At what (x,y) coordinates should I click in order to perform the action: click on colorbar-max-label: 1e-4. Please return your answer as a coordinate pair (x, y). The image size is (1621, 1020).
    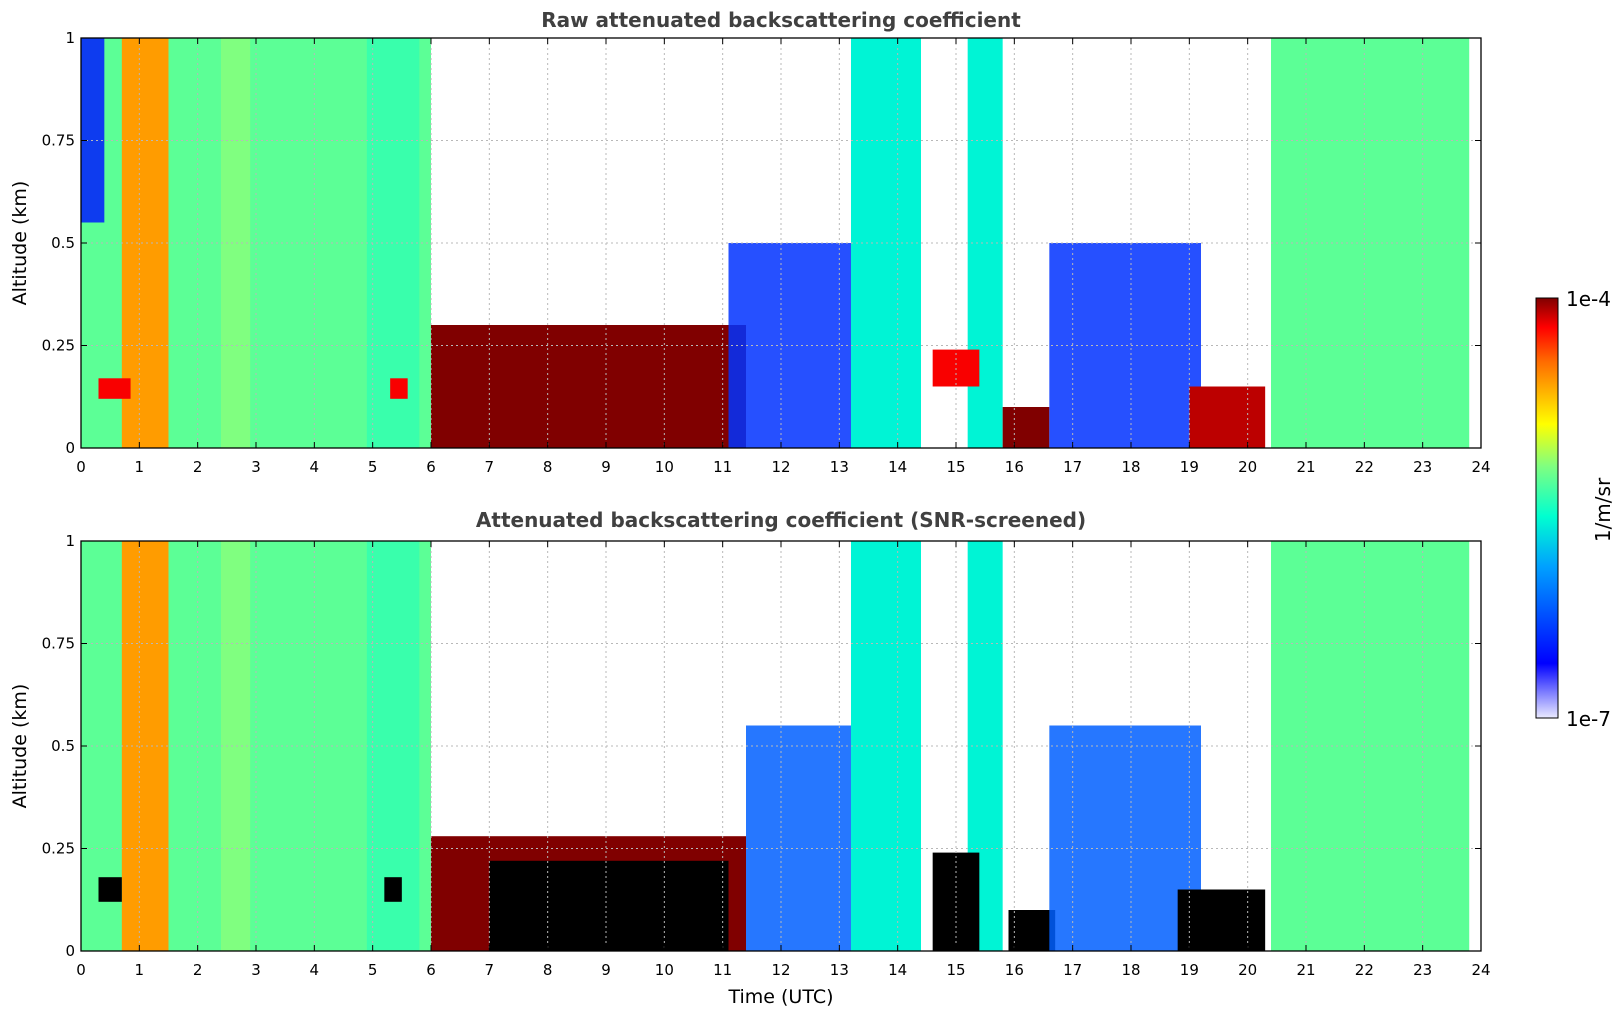
    Looking at the image, I should click on (1588, 299).